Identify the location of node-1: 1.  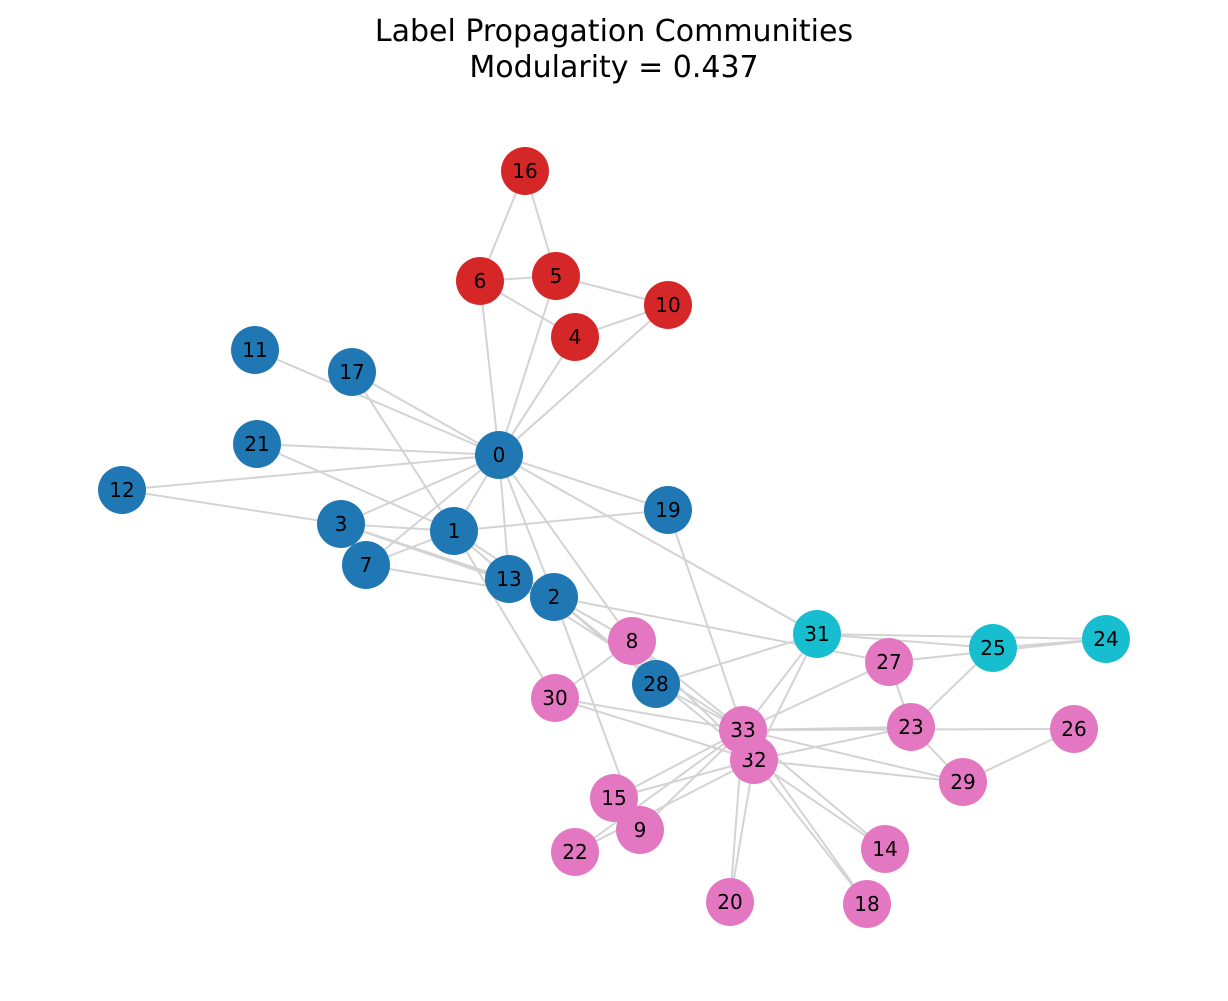
(454, 531).